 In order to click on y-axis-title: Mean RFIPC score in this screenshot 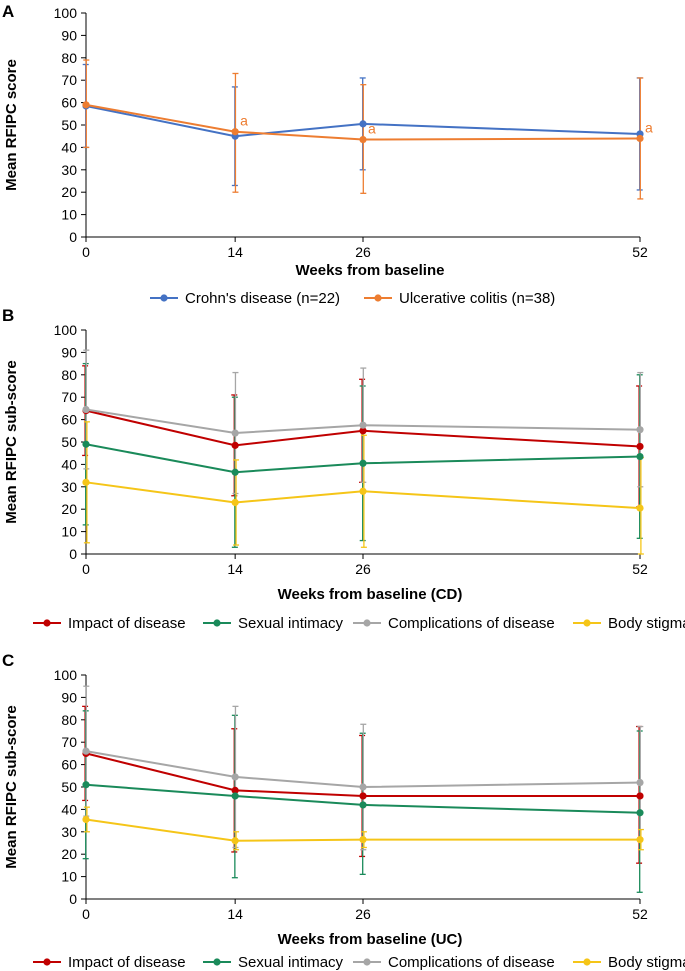, I will do `click(11, 125)`.